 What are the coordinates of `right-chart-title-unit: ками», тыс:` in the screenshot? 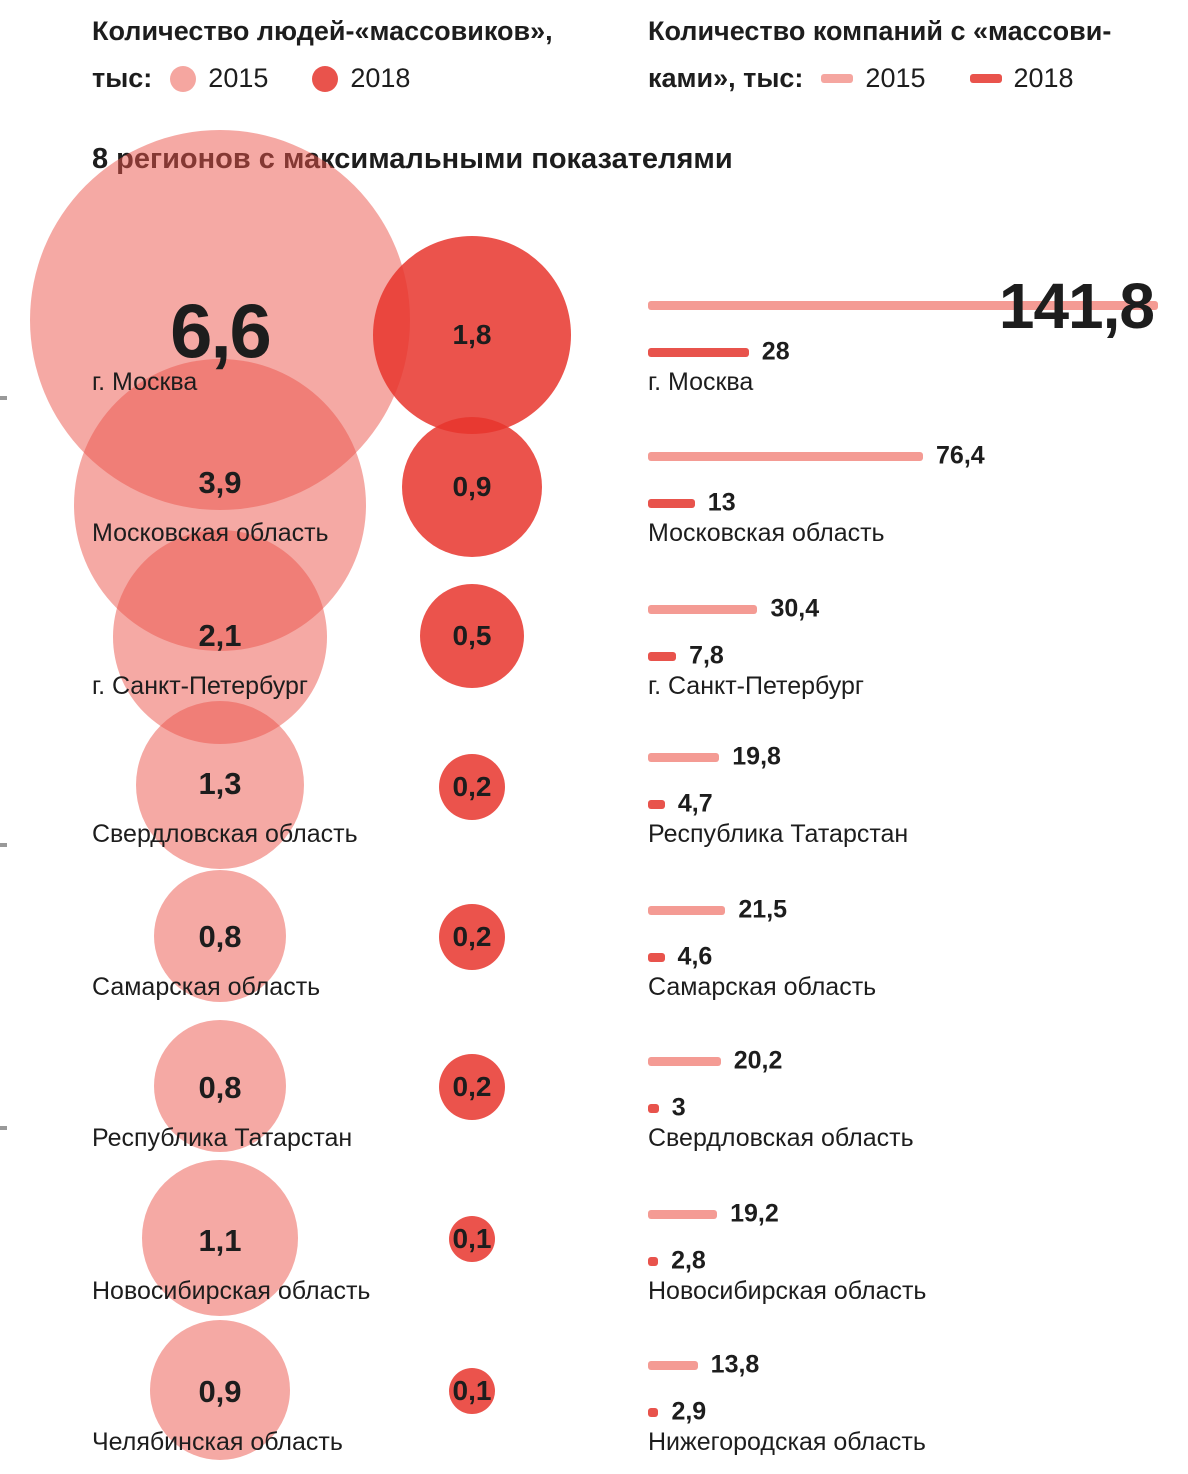 It's located at (726, 78).